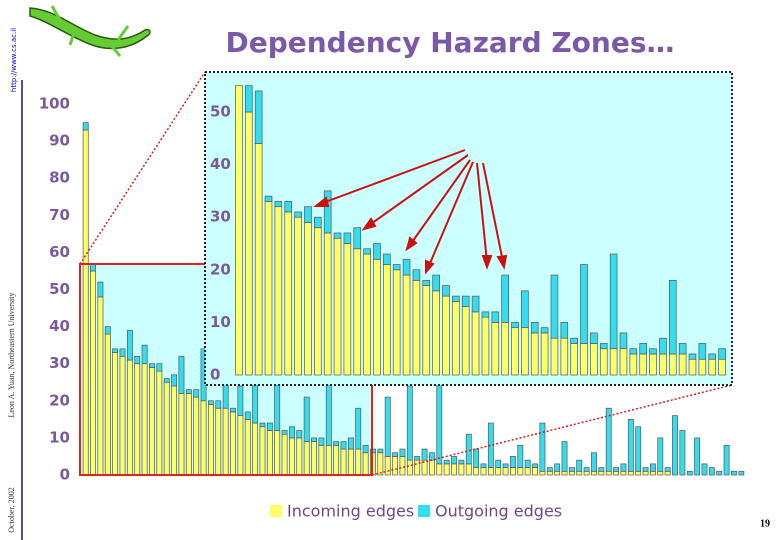 The image size is (780, 540). Describe the element at coordinates (65, 475) in the screenshot. I see `y-tick-label: 0` at that location.